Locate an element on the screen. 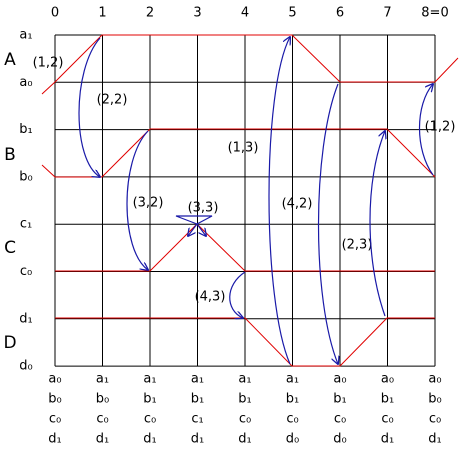 The width and height of the screenshot is (465, 452). row-label: a₀ is located at coordinates (25, 82).